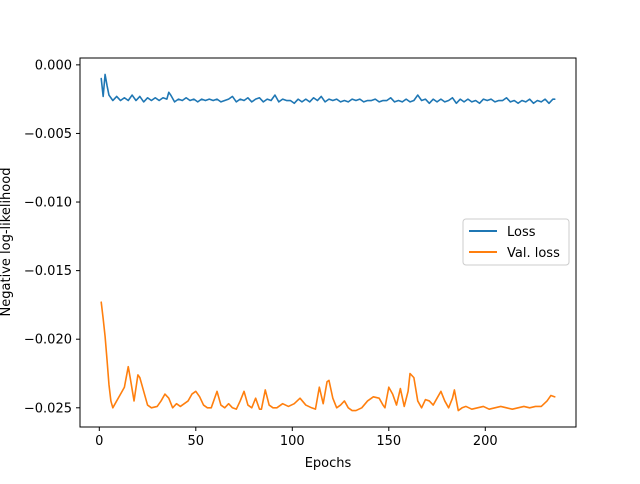  Describe the element at coordinates (48, 271) in the screenshot. I see `y-tick-label: −0.015` at that location.